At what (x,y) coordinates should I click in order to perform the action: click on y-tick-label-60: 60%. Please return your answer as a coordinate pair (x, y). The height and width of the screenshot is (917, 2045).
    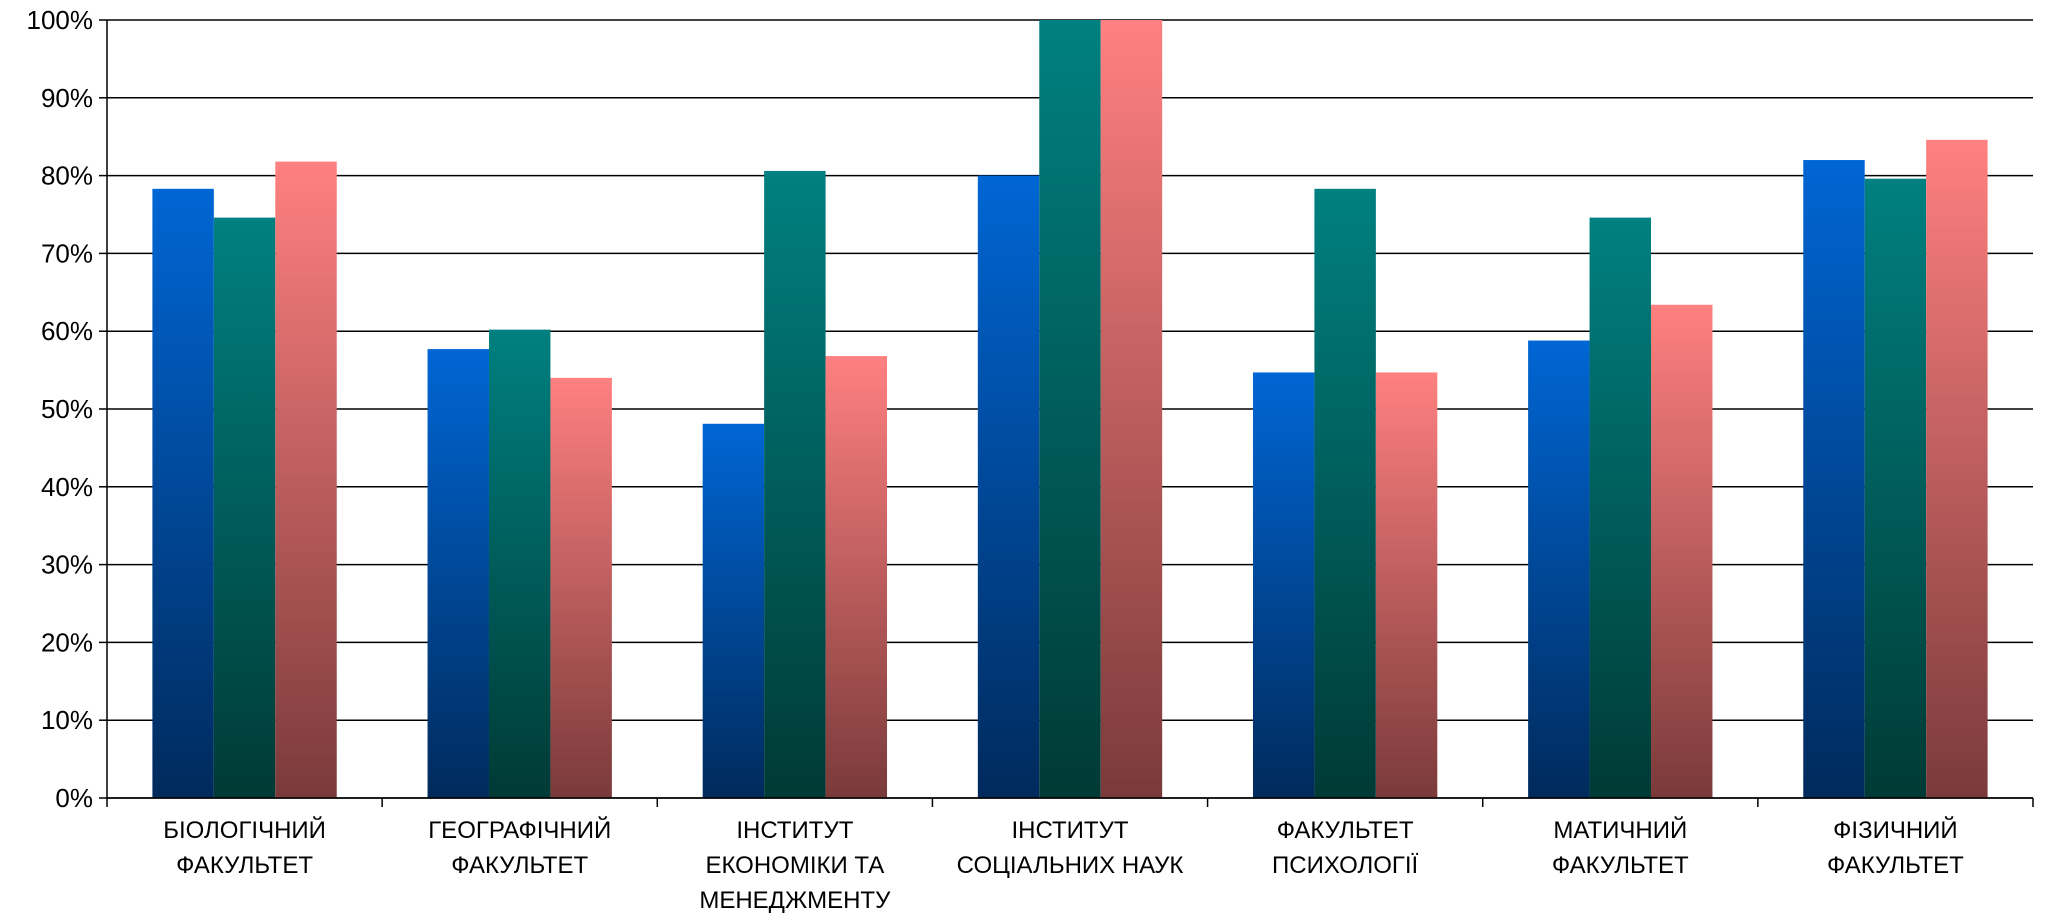
    Looking at the image, I should click on (67, 331).